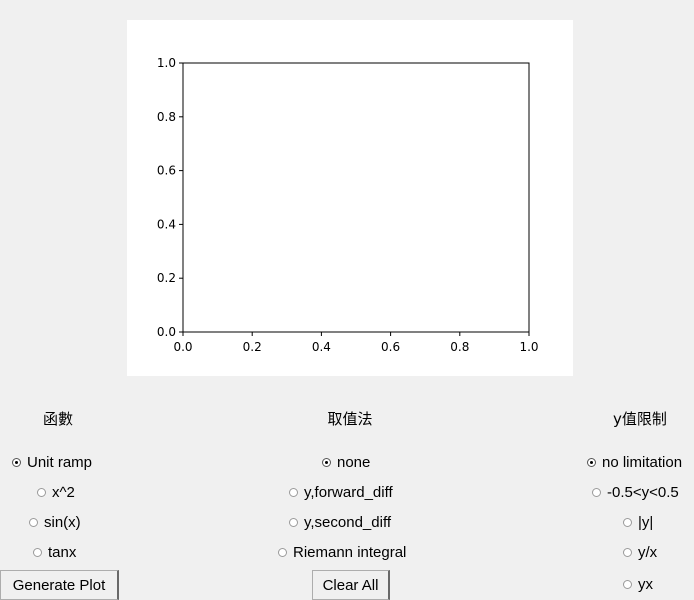 This screenshot has width=694, height=600. Describe the element at coordinates (648, 552) in the screenshot. I see `radio-label: y/x` at that location.